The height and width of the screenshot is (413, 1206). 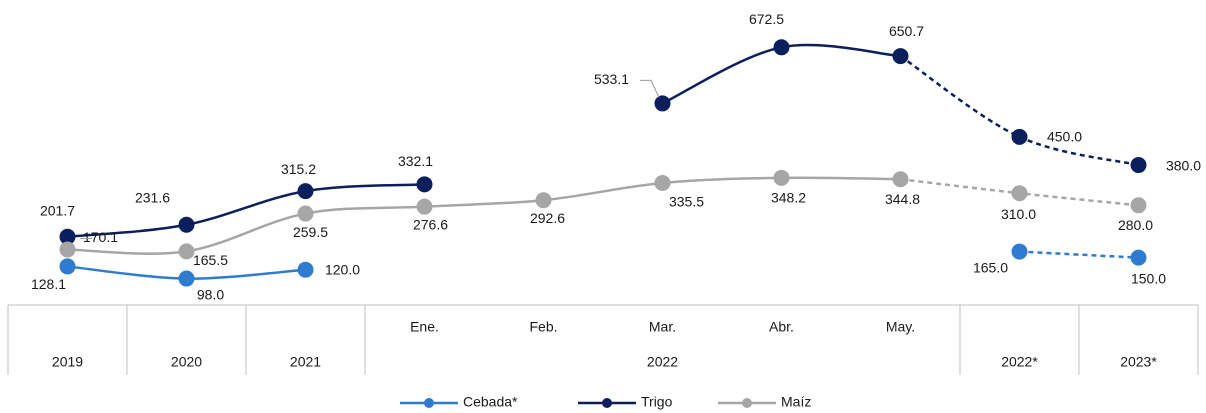 I want to click on data-label: 533.1, so click(x=611, y=79).